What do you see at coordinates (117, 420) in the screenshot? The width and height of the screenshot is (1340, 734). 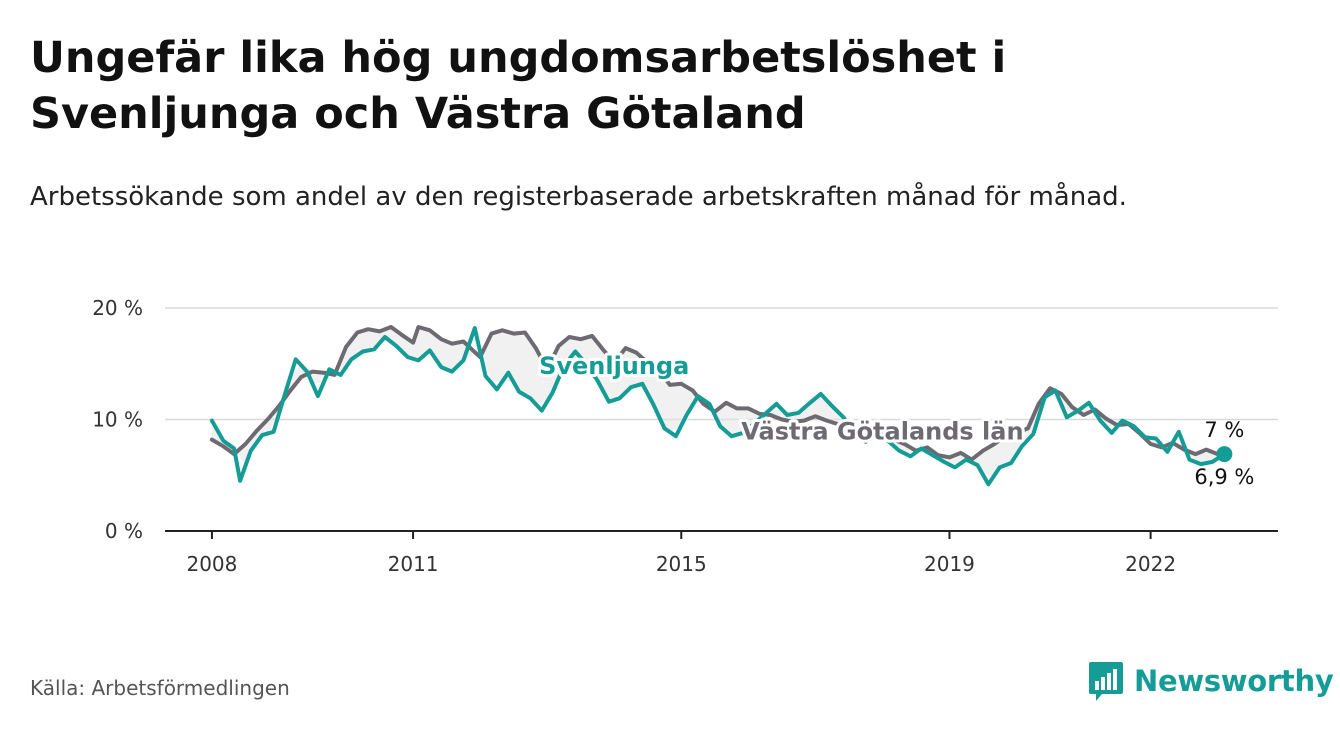 I see `y-tick-label: 10 %` at bounding box center [117, 420].